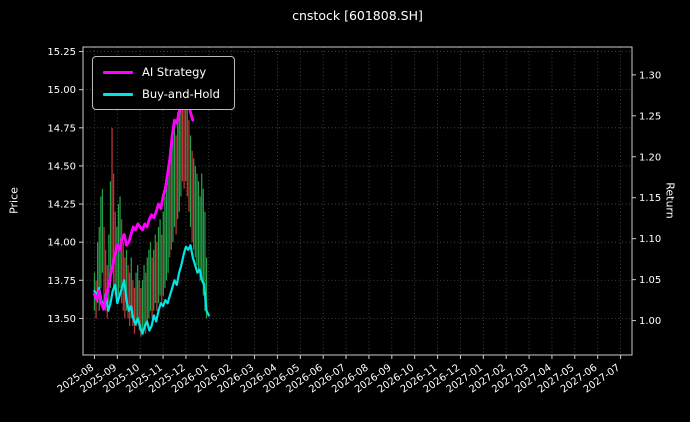  I want to click on y-tick-label-left: 15.00, so click(61, 90).